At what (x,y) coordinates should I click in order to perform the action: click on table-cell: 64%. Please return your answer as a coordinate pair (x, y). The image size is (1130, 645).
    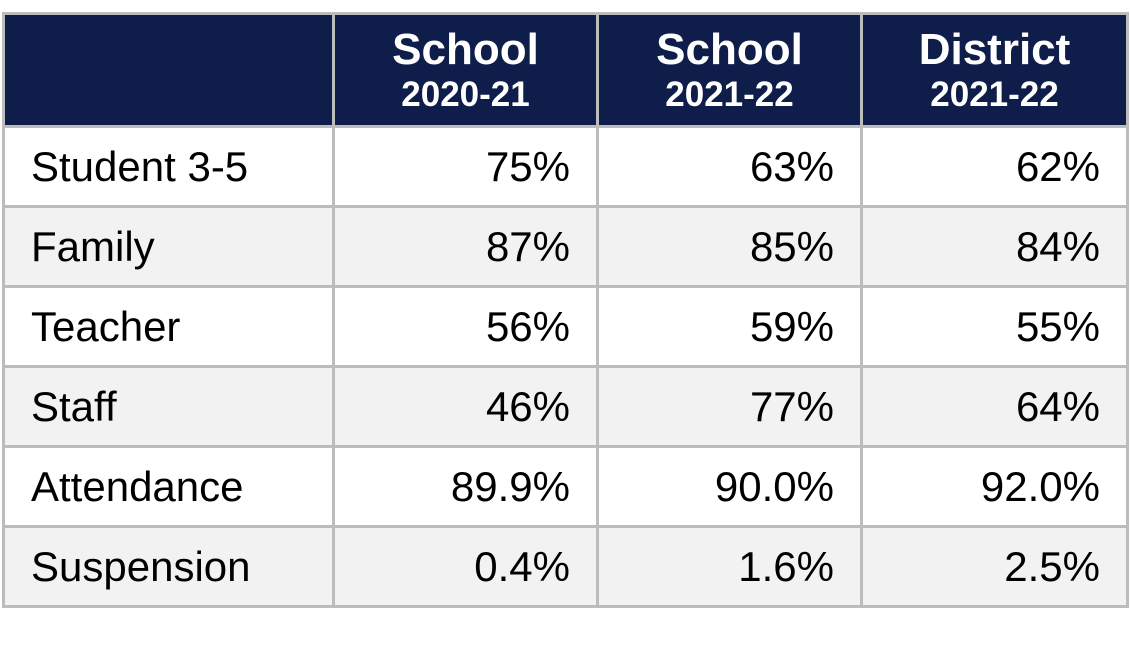
    Looking at the image, I should click on (994, 406).